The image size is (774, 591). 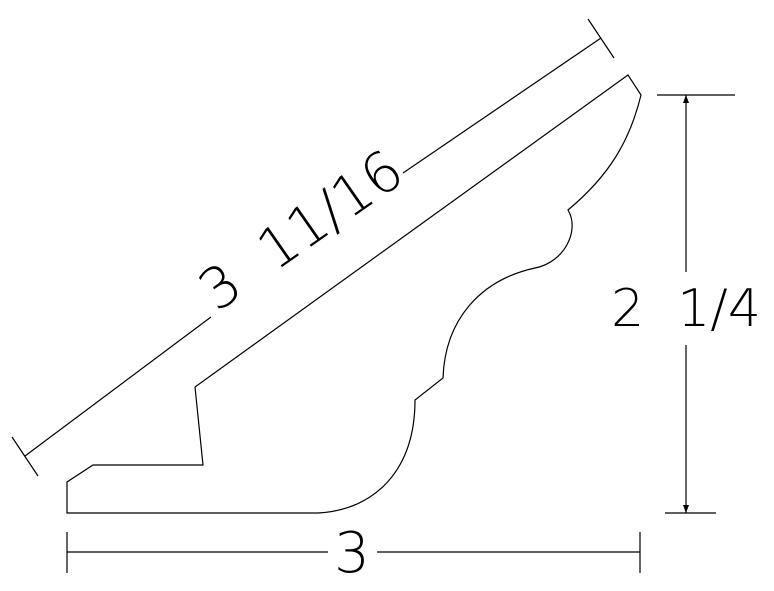 What do you see at coordinates (301, 231) in the screenshot?
I see `diagonal-dimension-label: 3 11/16` at bounding box center [301, 231].